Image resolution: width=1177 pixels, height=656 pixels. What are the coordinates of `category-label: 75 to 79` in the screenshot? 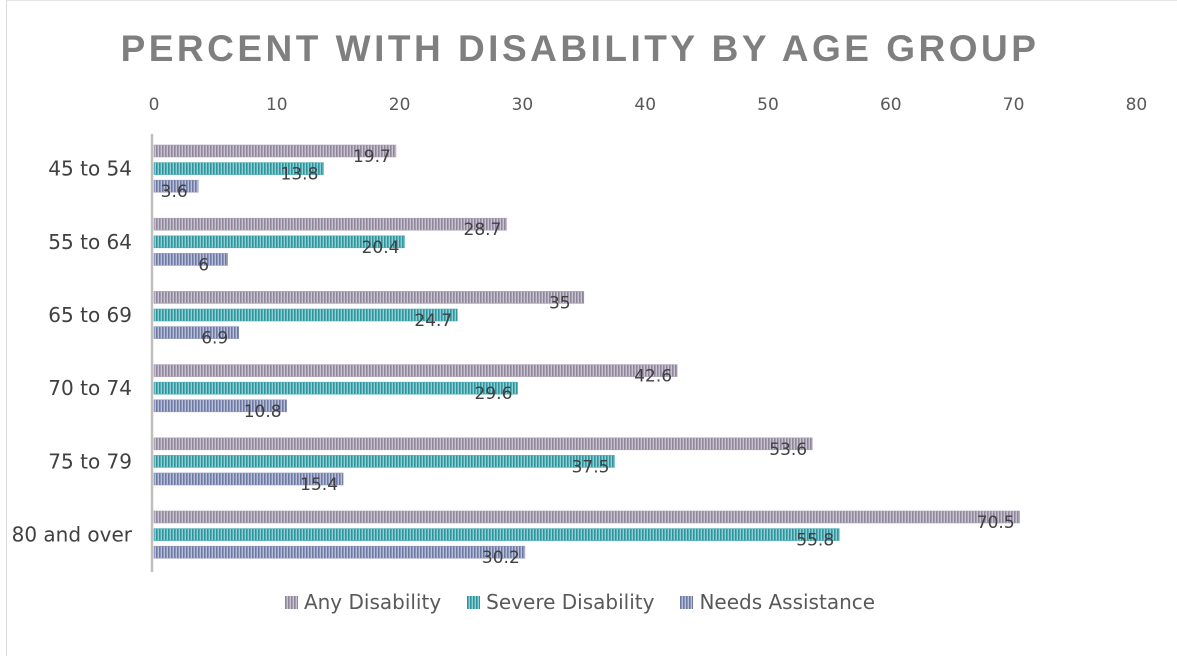 It's located at (90, 461).